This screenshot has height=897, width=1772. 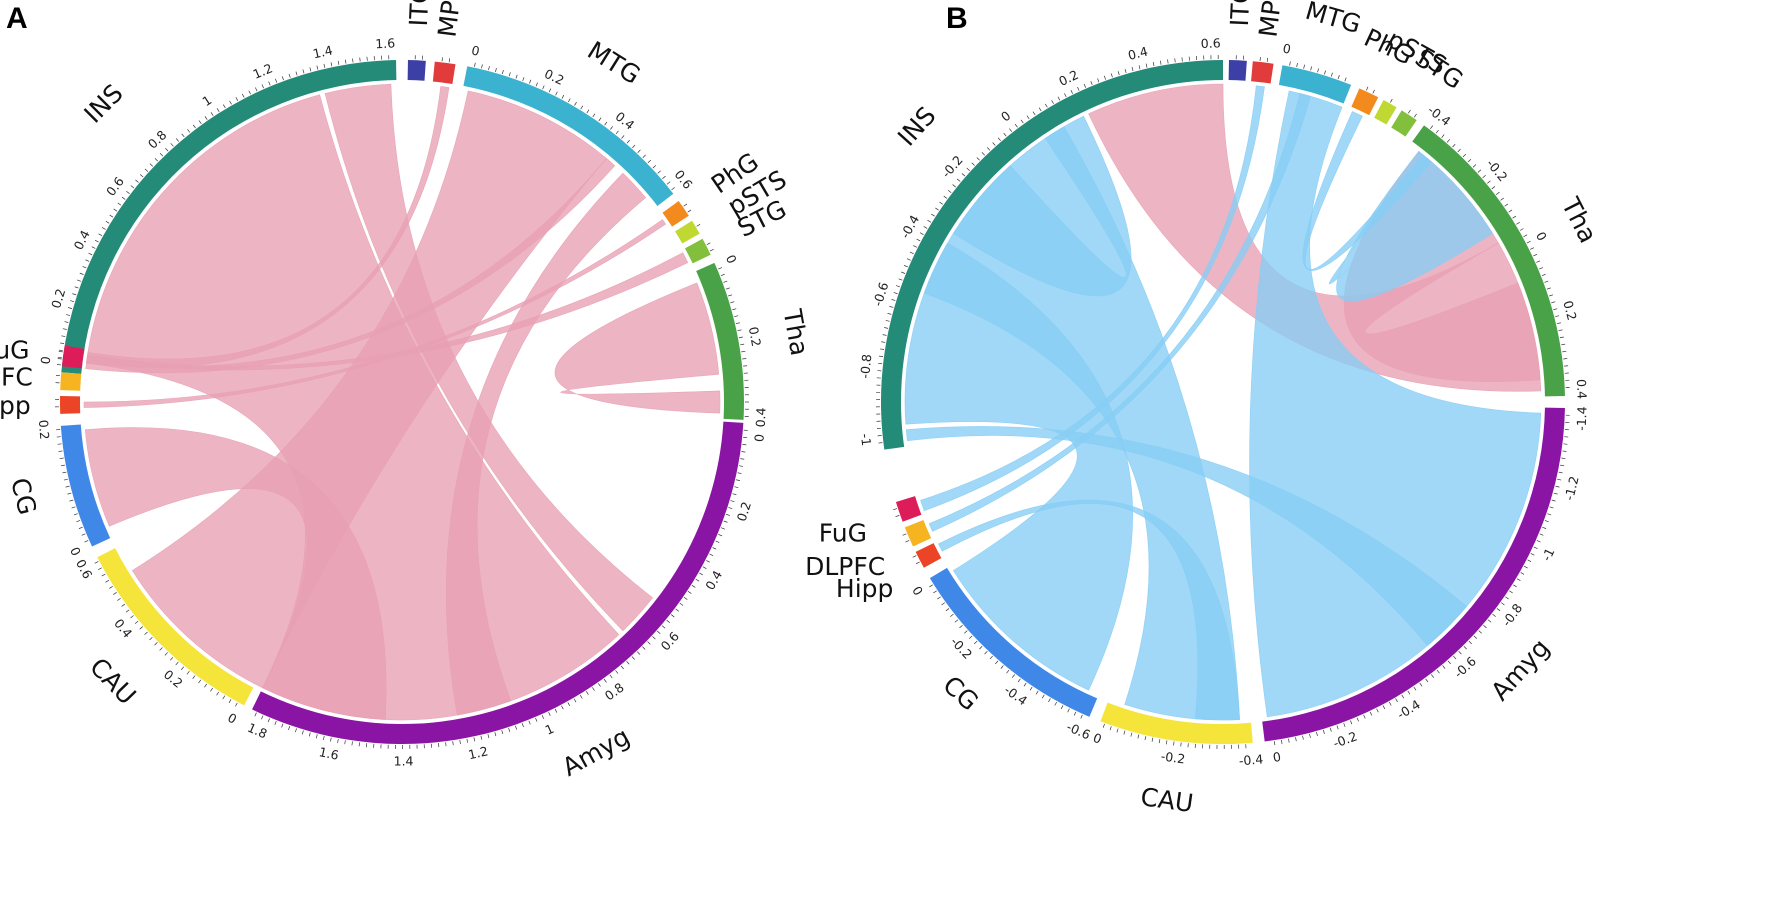 I want to click on panel-b-tick-label-cau: -0.2, so click(x=1173, y=757).